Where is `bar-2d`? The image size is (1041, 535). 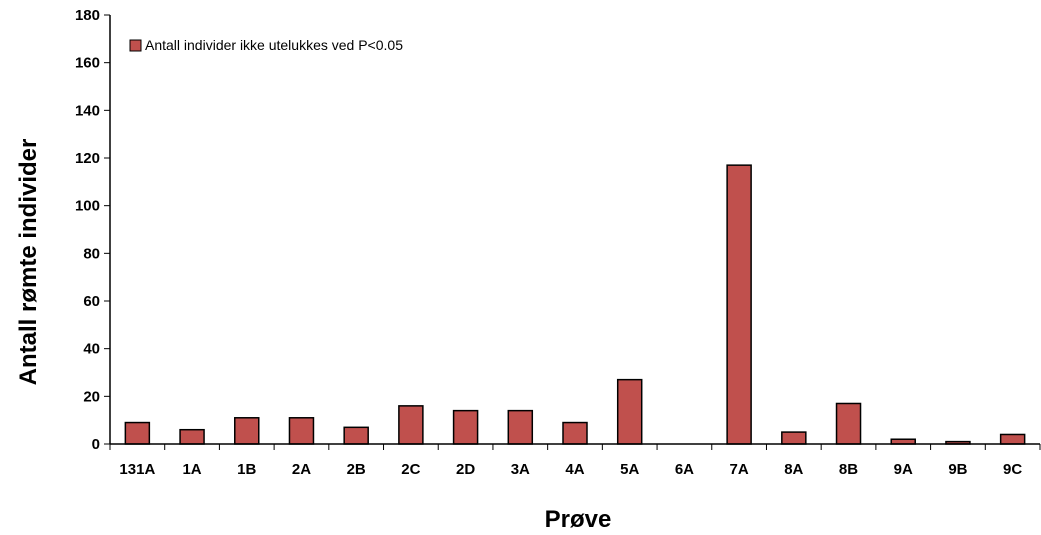 bar-2d is located at coordinates (465, 427).